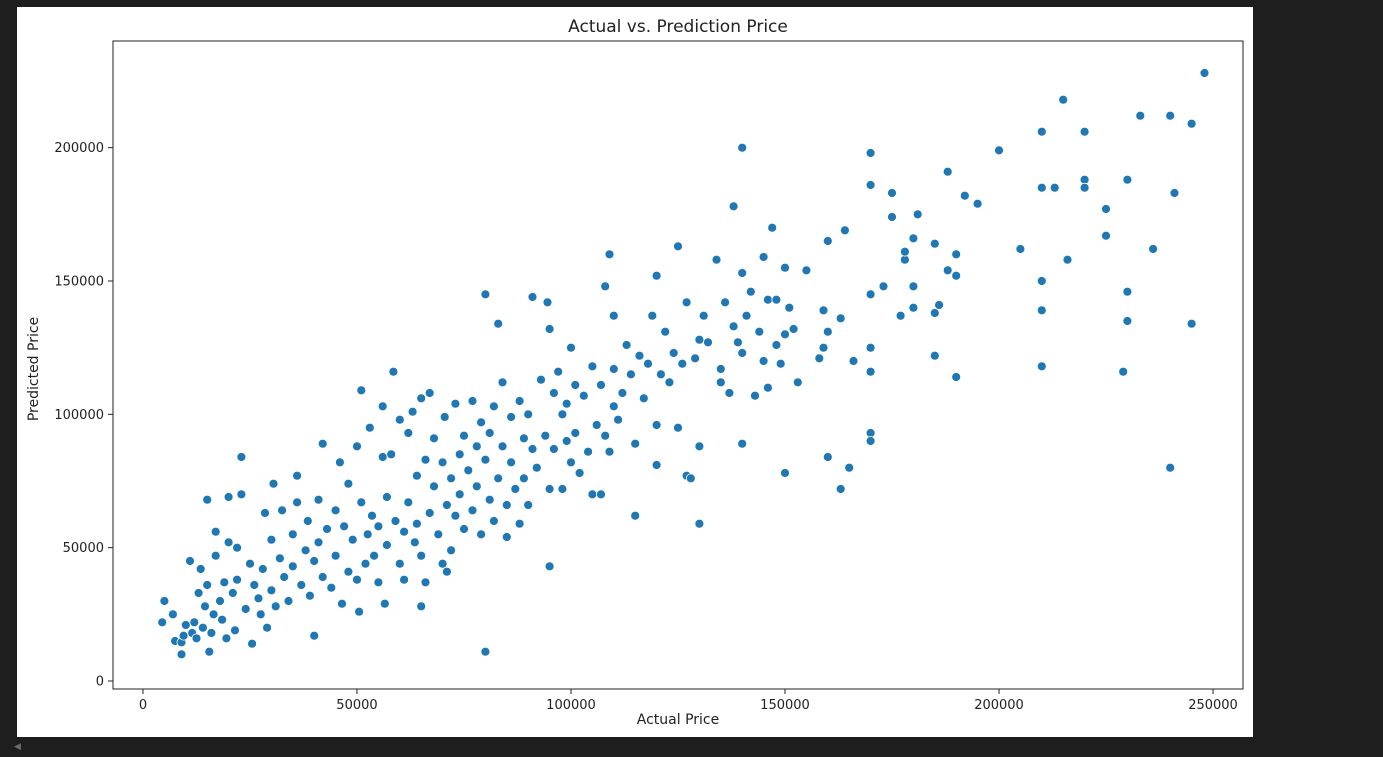  Describe the element at coordinates (17, 747) in the screenshot. I see `scroll-left-arrow-icon: ◀` at that location.